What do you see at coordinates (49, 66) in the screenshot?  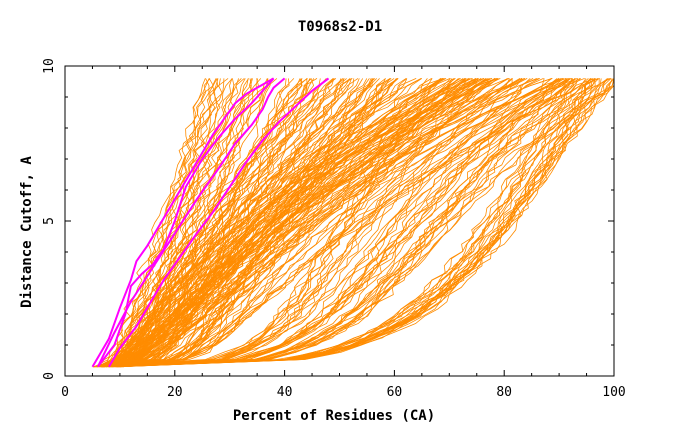 I see `y-tick-label: 10` at bounding box center [49, 66].